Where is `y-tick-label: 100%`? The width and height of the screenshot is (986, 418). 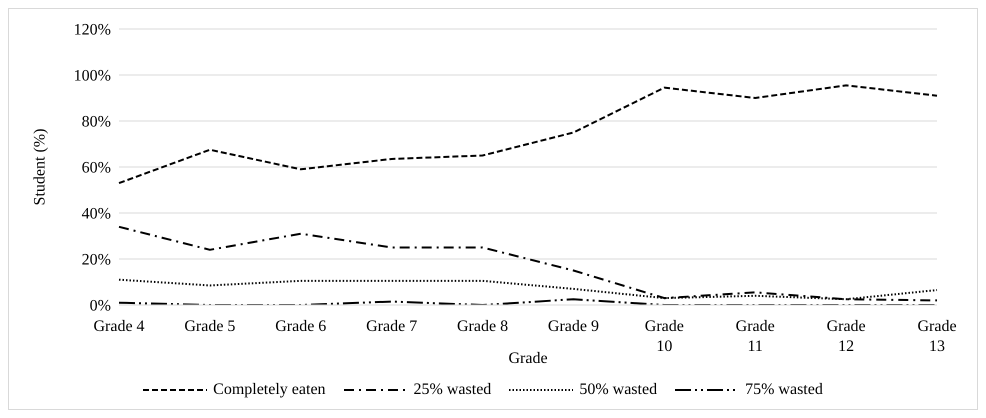 y-tick-label: 100% is located at coordinates (92, 76).